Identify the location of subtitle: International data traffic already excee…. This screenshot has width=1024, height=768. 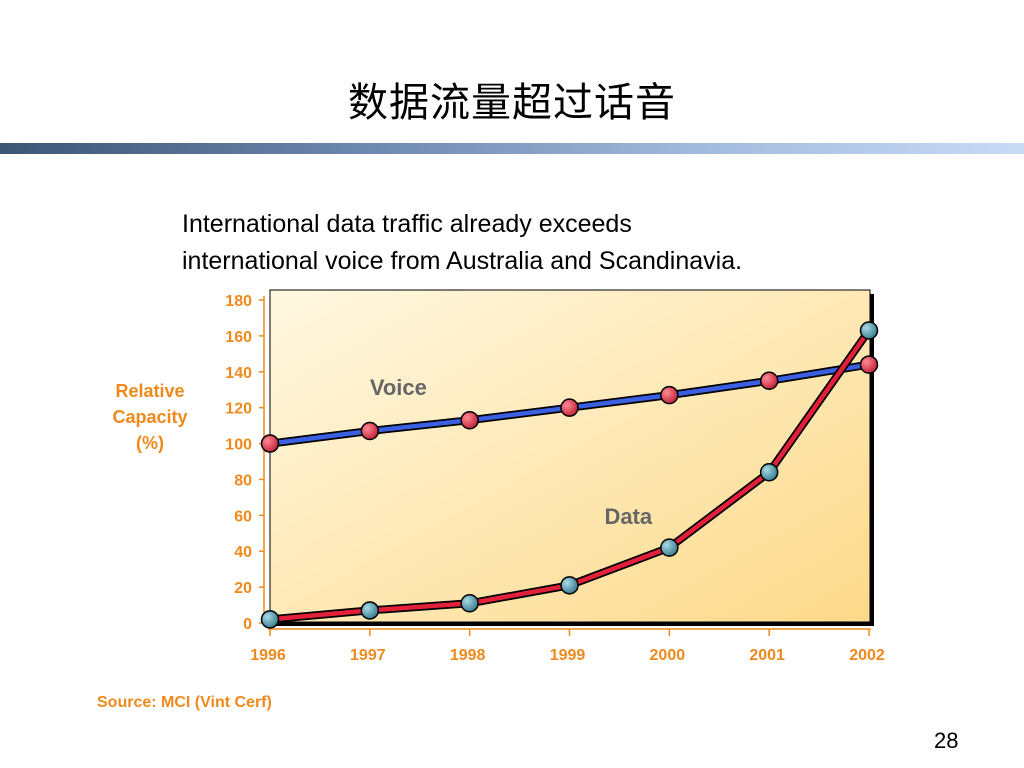
(562, 243).